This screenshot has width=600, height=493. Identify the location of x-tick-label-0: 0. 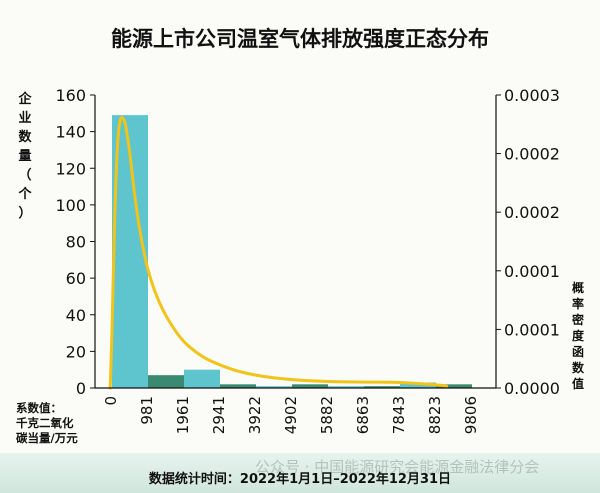
(111, 401).